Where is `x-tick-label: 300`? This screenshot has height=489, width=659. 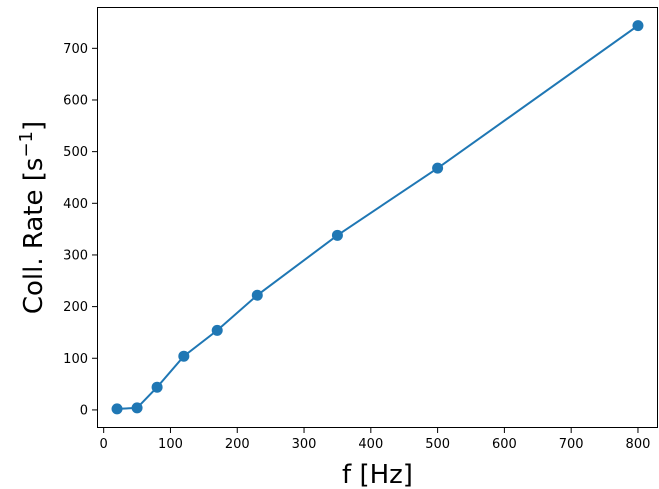
x-tick-label: 300 is located at coordinates (304, 444).